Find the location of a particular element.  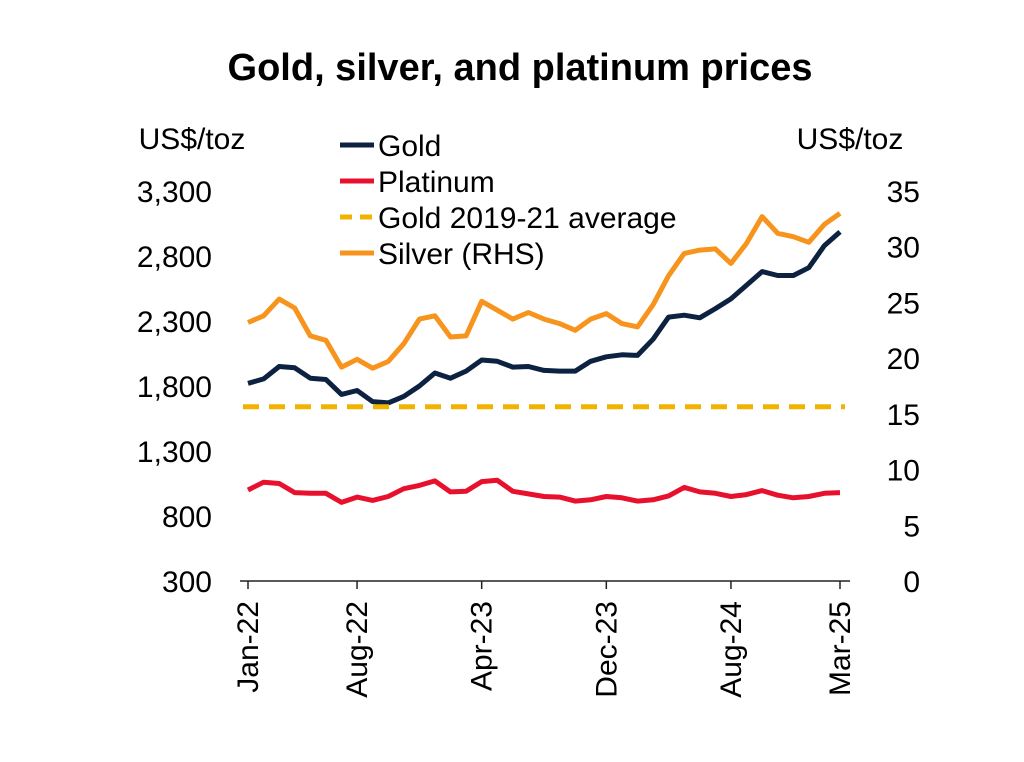

left-tick-label: 1,800 is located at coordinates (174, 387).